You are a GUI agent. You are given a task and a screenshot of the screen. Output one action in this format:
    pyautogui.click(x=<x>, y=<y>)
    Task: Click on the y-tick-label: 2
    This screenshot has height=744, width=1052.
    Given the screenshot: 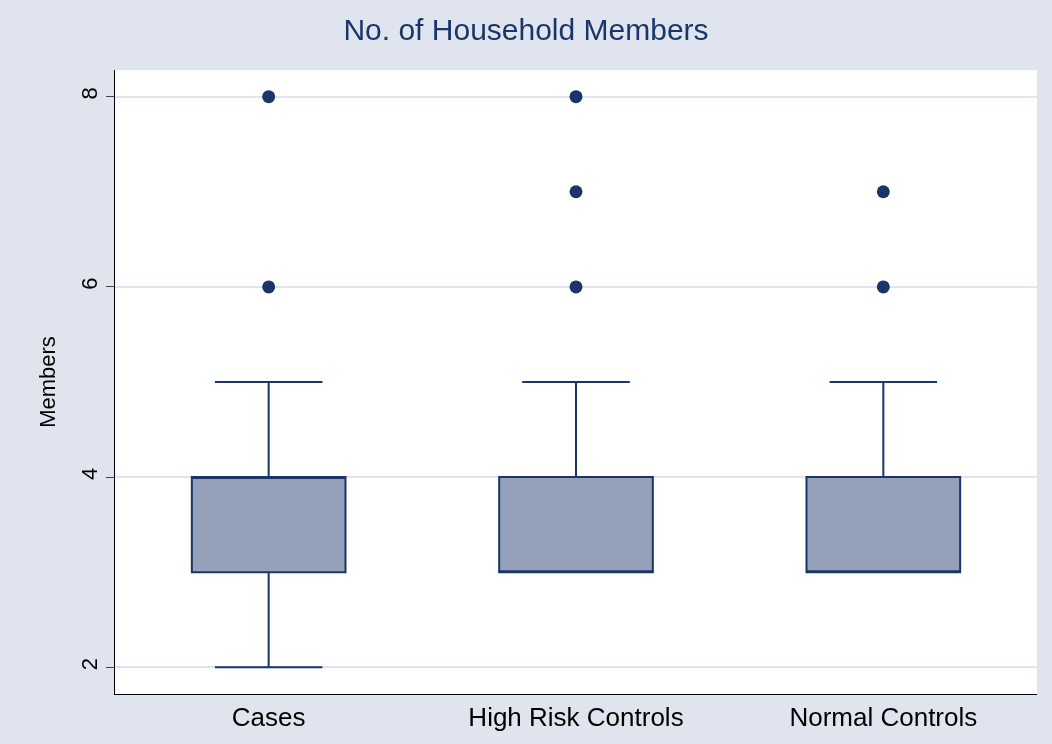 What is the action you would take?
    pyautogui.click(x=90, y=664)
    